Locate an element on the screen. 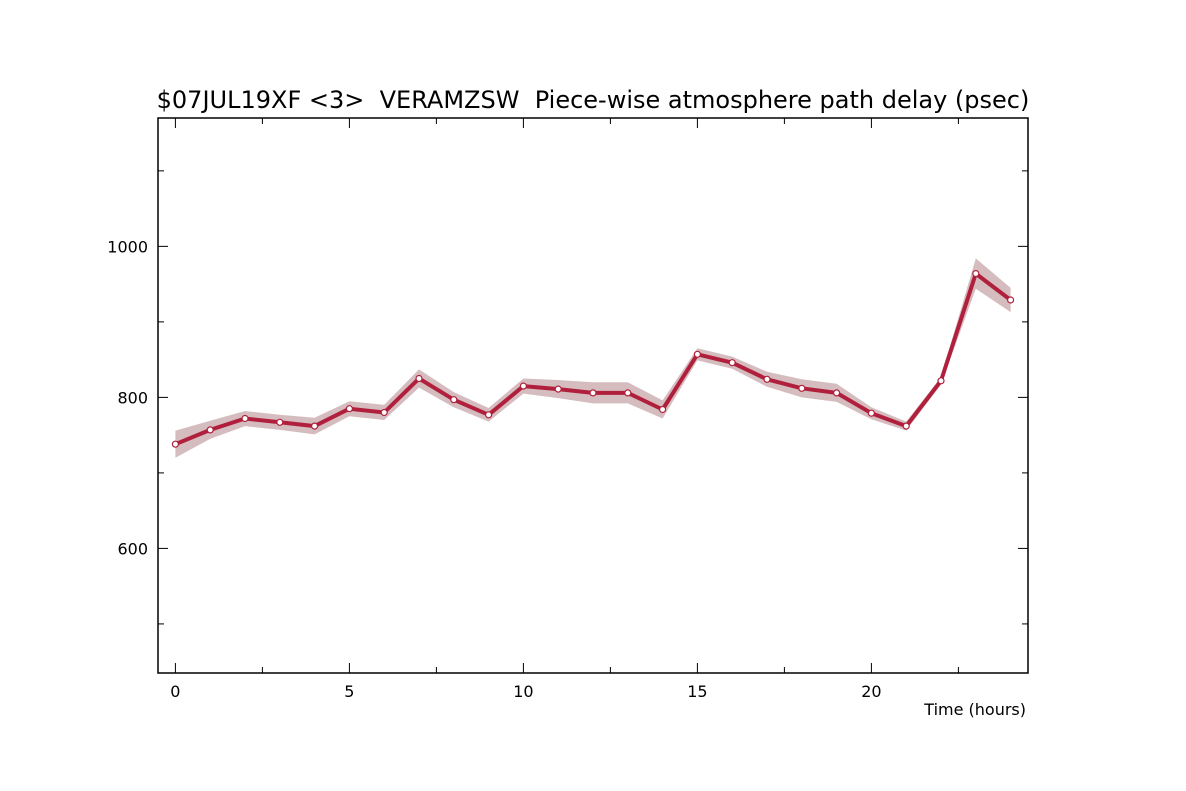  x-tick-label: 15 is located at coordinates (697, 691).